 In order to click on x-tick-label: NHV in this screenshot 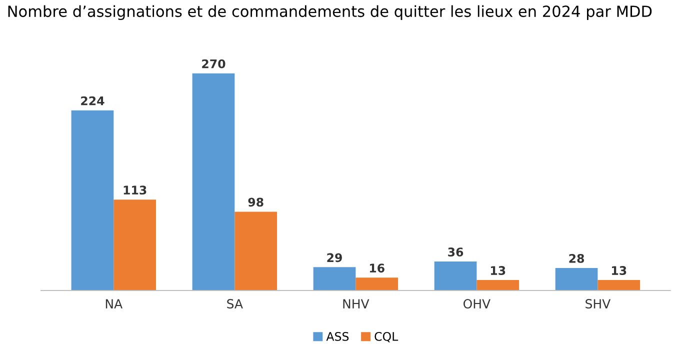, I will do `click(356, 303)`.